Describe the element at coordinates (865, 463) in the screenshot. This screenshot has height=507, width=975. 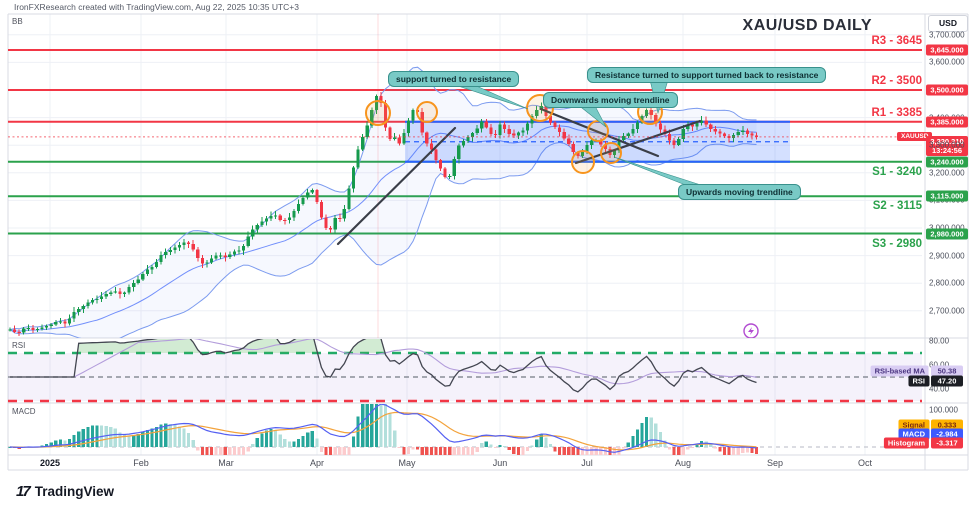
I see `time-axis-oct: Oct` at that location.